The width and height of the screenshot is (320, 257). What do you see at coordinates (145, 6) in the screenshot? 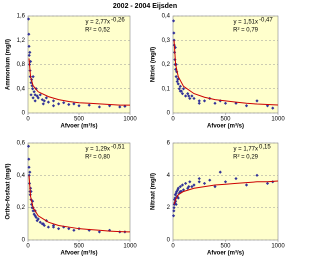
I see `figure-title: 2002 - 2004 Eijsden` at bounding box center [145, 6].